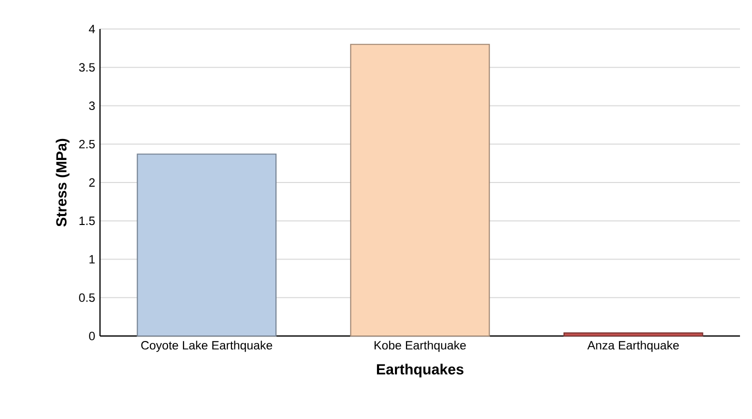 This screenshot has width=752, height=419. I want to click on y-tick-label: 1, so click(92, 259).